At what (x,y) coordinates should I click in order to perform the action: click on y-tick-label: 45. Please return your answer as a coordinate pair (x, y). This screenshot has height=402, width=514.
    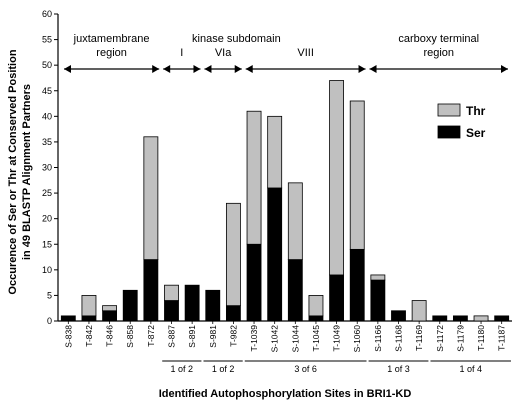
    Looking at the image, I should click on (47, 91).